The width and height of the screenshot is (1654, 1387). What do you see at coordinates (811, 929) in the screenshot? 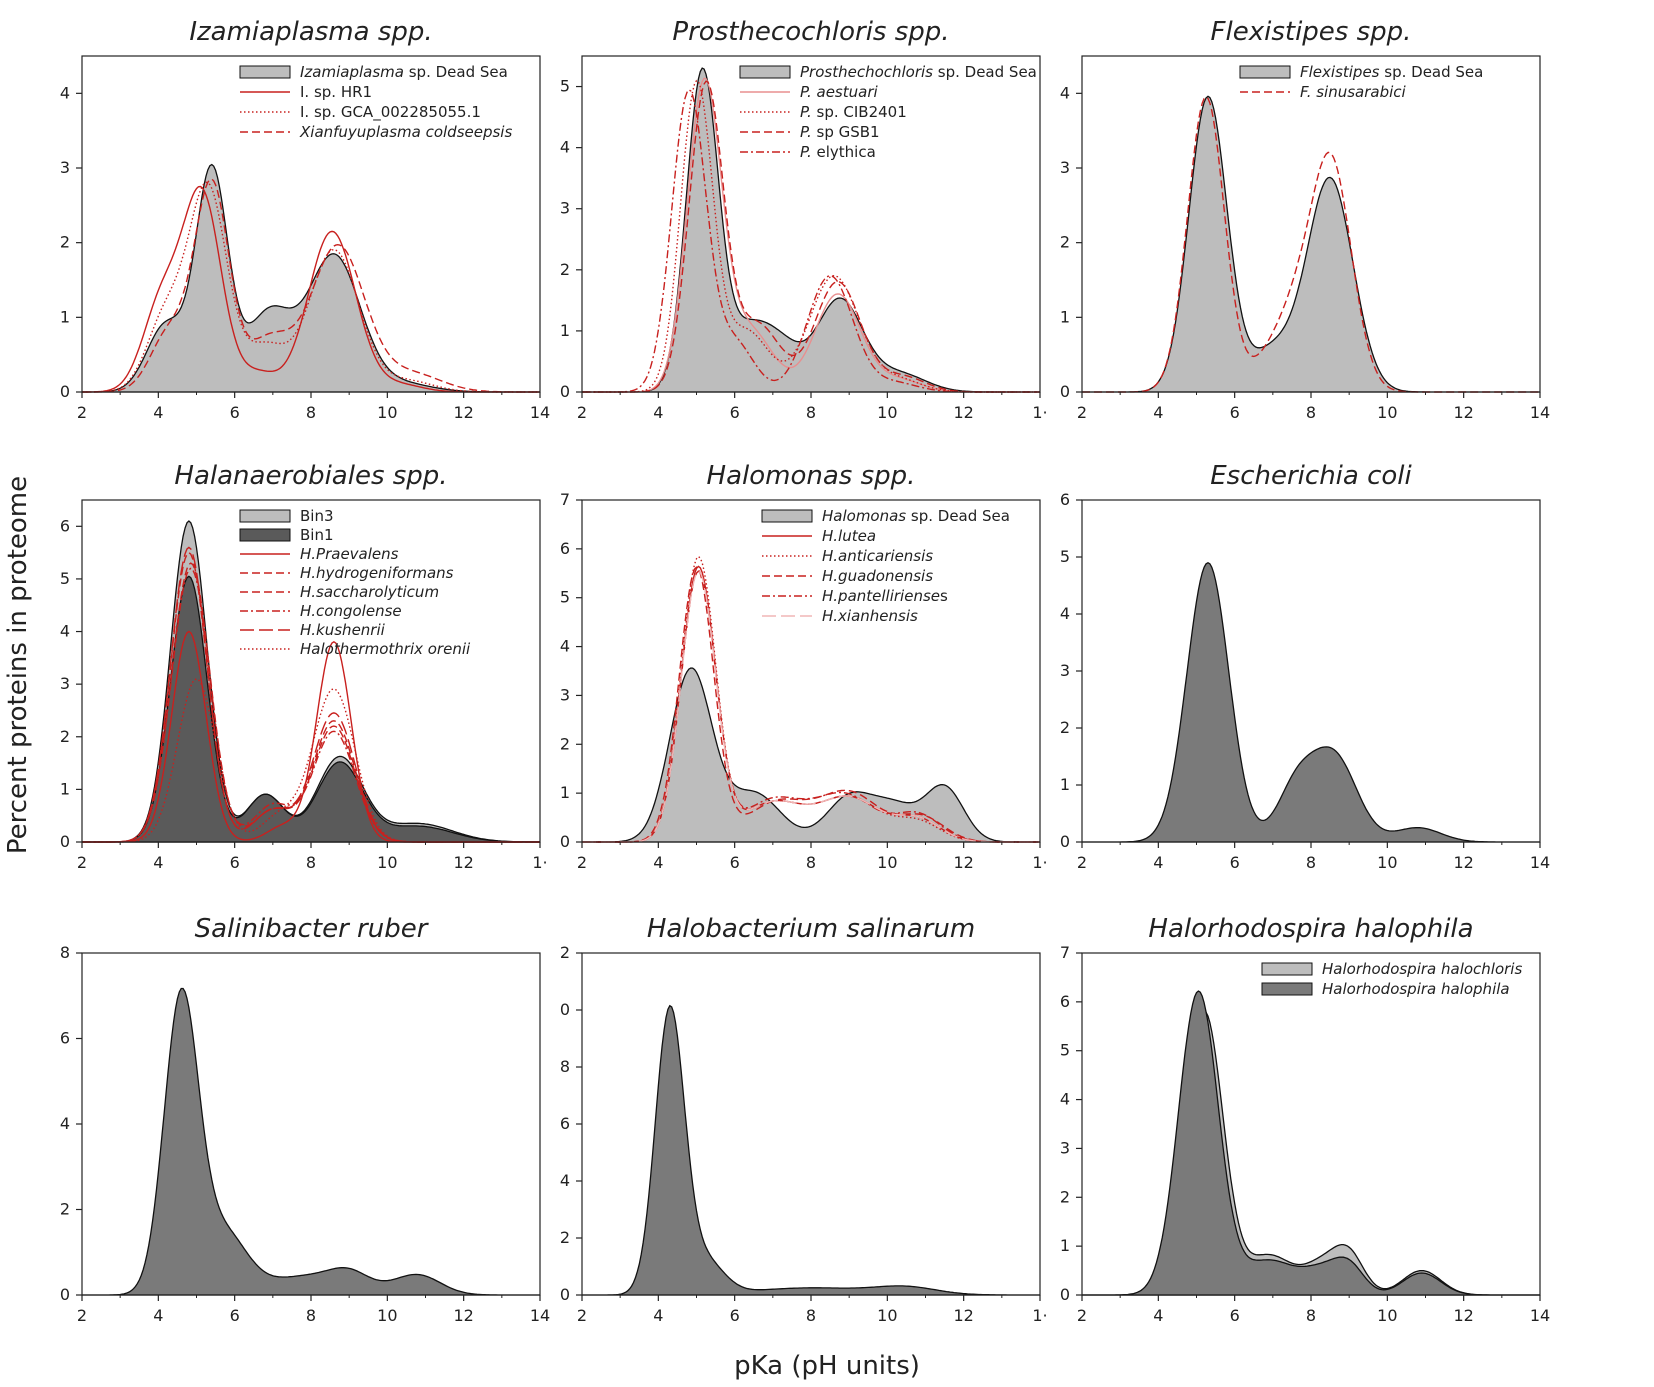
I see `panel-title: Halobacterium salinarum` at bounding box center [811, 929].